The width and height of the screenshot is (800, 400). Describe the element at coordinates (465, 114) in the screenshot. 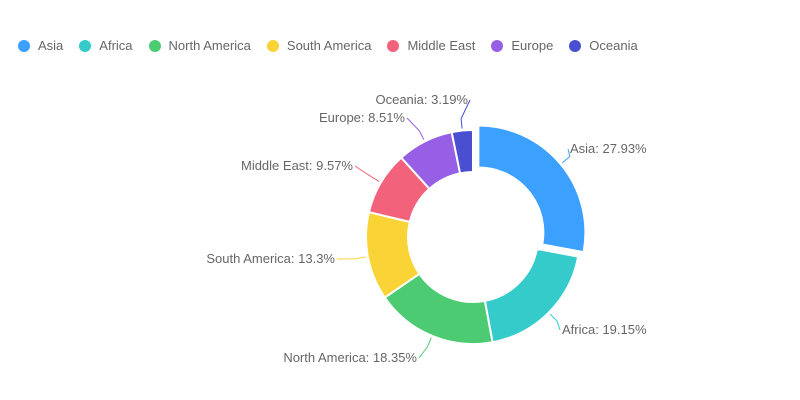

I see `leader-line-oceania` at that location.